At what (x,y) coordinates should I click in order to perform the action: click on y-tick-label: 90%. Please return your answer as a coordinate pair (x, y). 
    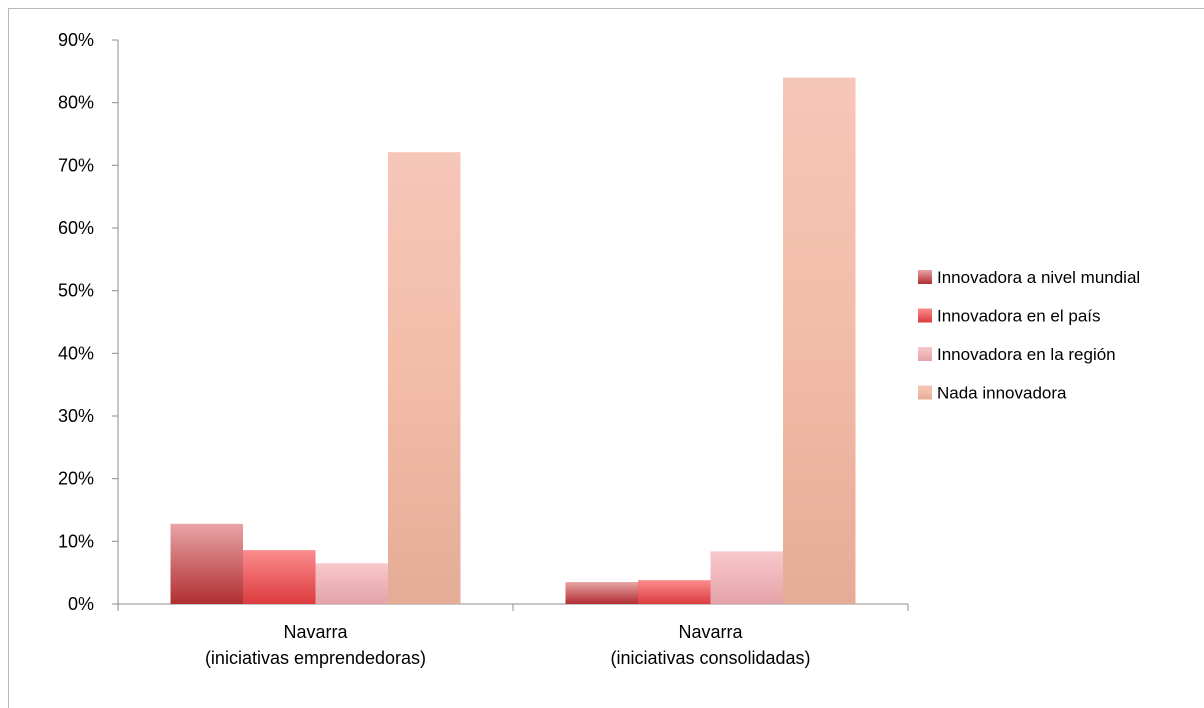
    Looking at the image, I should click on (76, 40).